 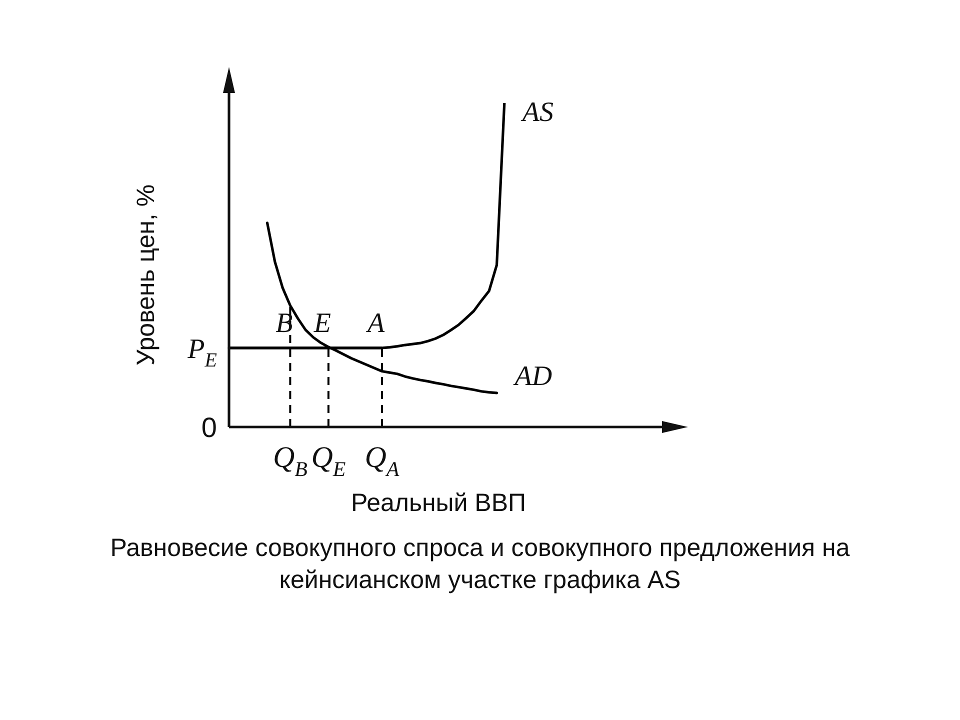 I want to click on annotation: E, so click(x=322, y=323).